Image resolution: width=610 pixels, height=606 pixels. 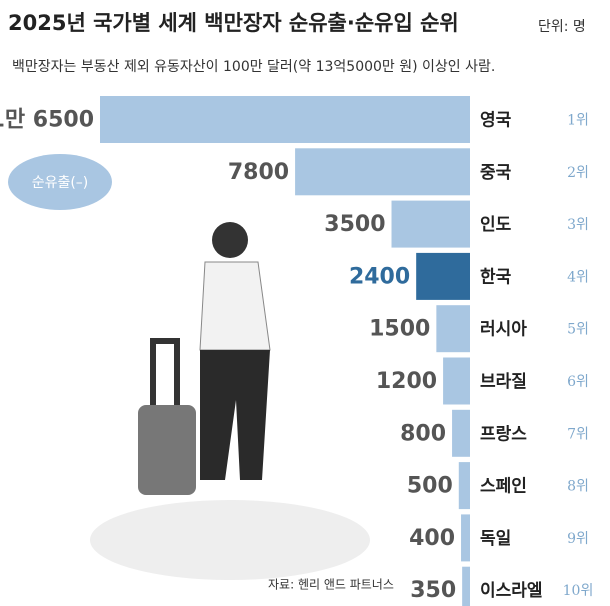 I want to click on rank-label: 7위, so click(x=578, y=434).